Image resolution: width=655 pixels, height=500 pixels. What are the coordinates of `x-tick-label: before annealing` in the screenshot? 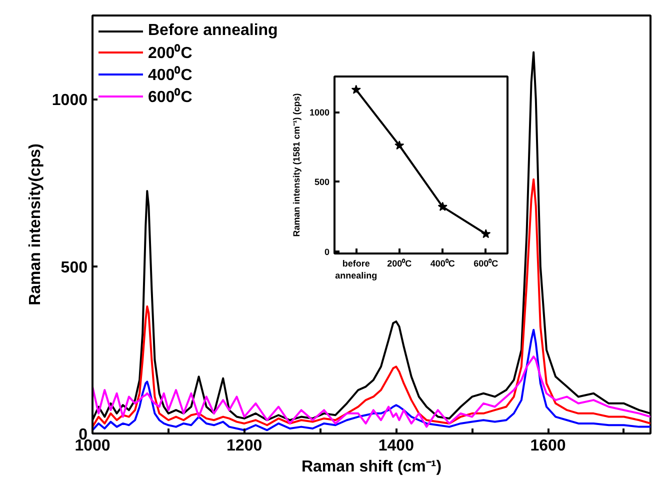 It's located at (356, 269).